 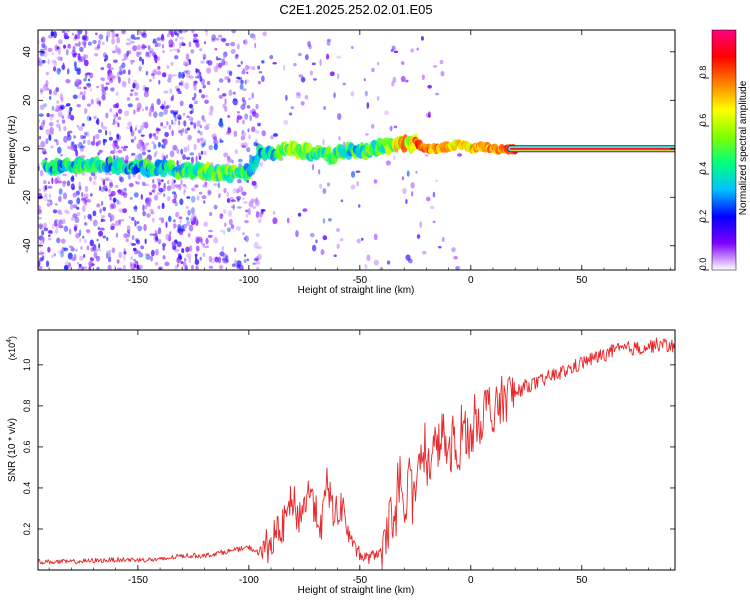 I want to click on x-tick-label: 50, so click(x=582, y=280).